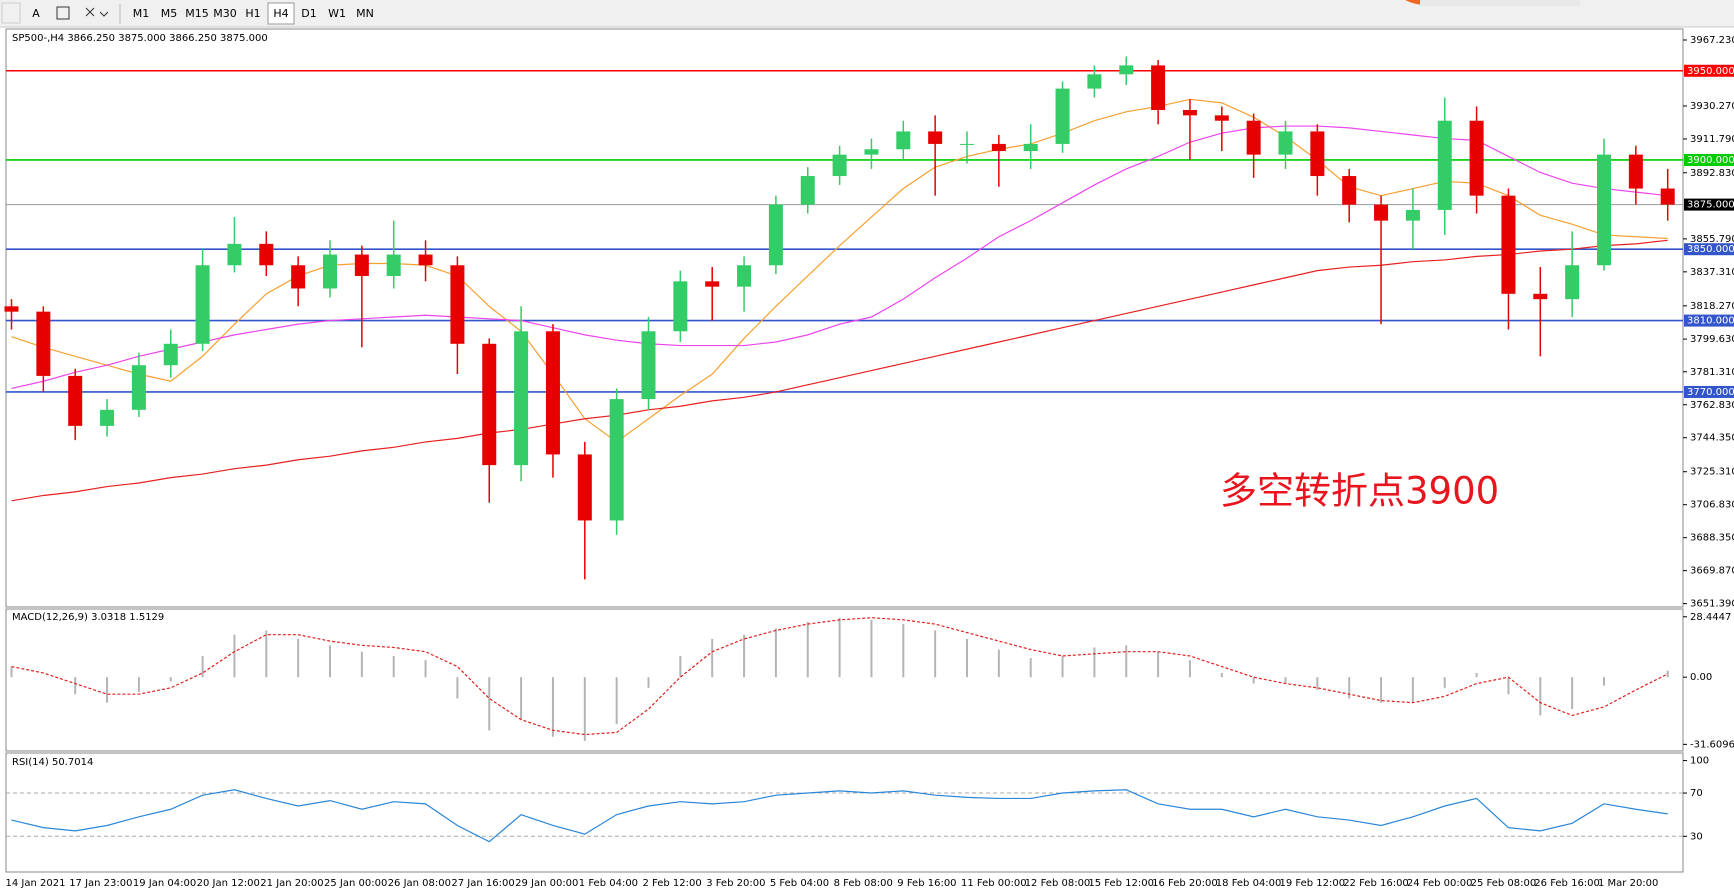 This screenshot has height=895, width=1734. What do you see at coordinates (1185, 883) in the screenshot?
I see `x-tick-label: 16 Feb 20:00` at bounding box center [1185, 883].